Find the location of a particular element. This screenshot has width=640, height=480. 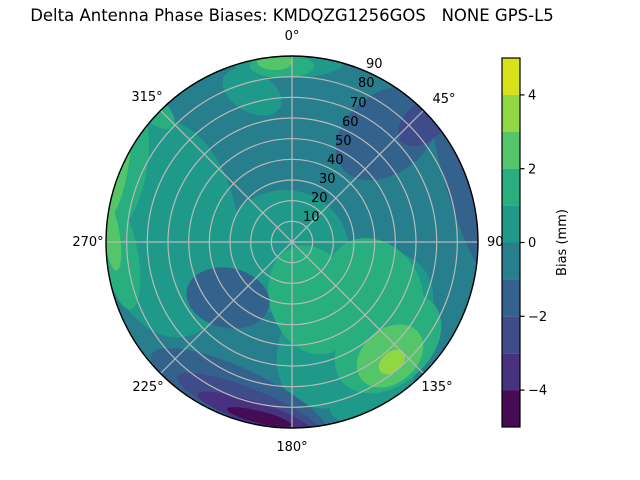

colorbar-tick-label: −2 is located at coordinates (537, 317).